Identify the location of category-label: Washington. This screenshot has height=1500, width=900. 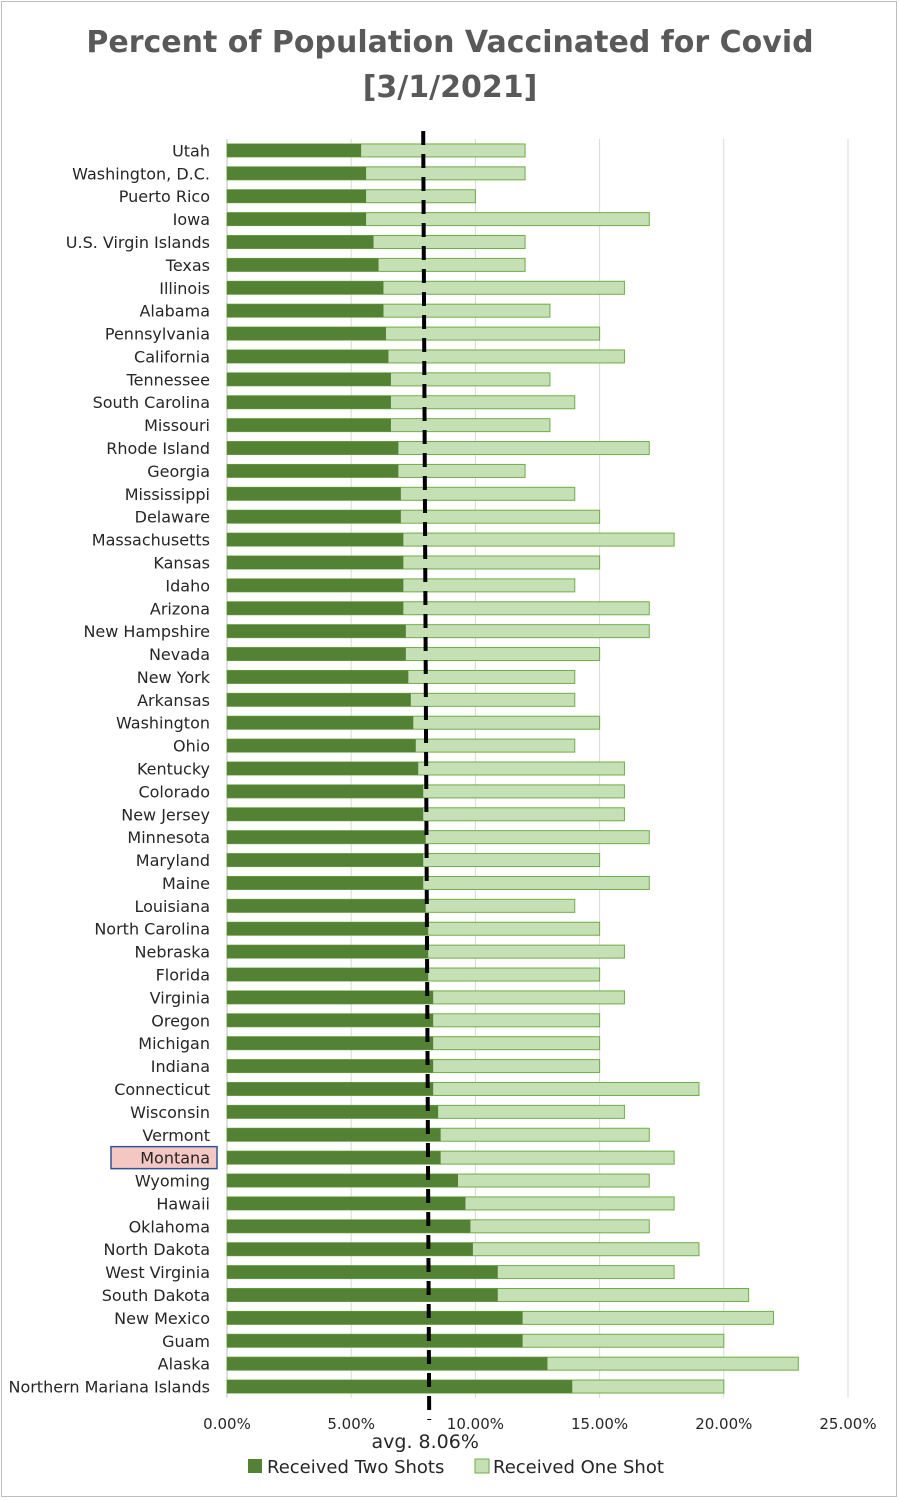
(163, 723).